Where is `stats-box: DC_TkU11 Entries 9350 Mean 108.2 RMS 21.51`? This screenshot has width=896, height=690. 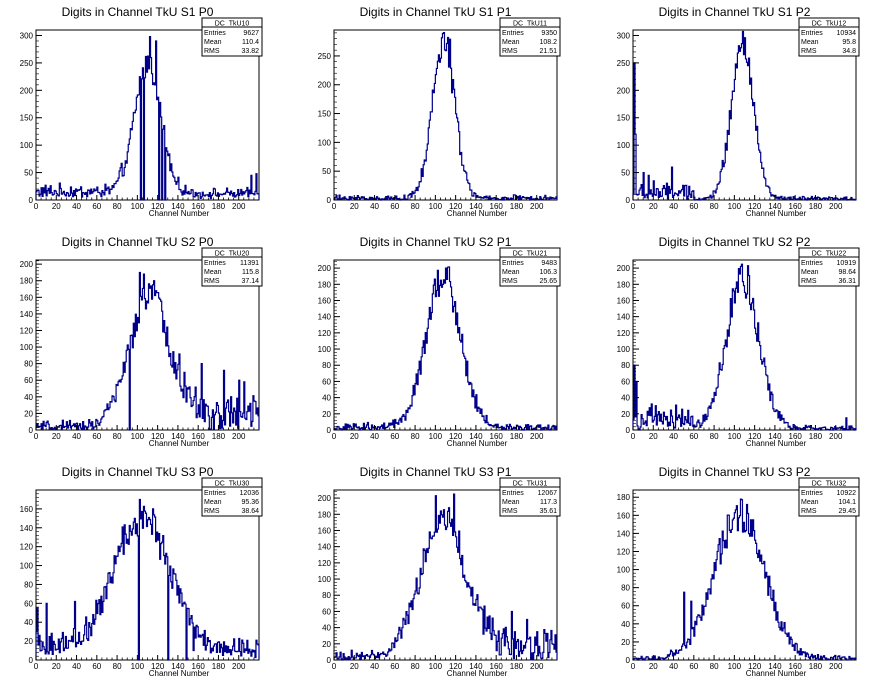
stats-box: DC_TkU11 Entries 9350 Mean 108.2 RMS 21.51 is located at coordinates (530, 37).